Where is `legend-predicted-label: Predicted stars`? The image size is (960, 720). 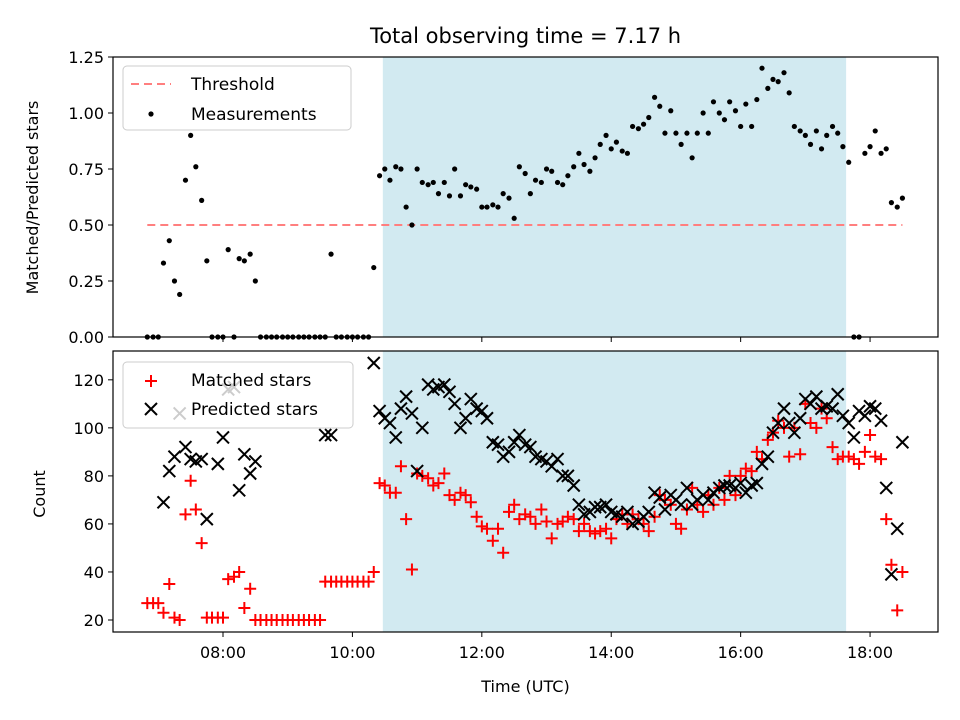
legend-predicted-label: Predicted stars is located at coordinates (254, 410).